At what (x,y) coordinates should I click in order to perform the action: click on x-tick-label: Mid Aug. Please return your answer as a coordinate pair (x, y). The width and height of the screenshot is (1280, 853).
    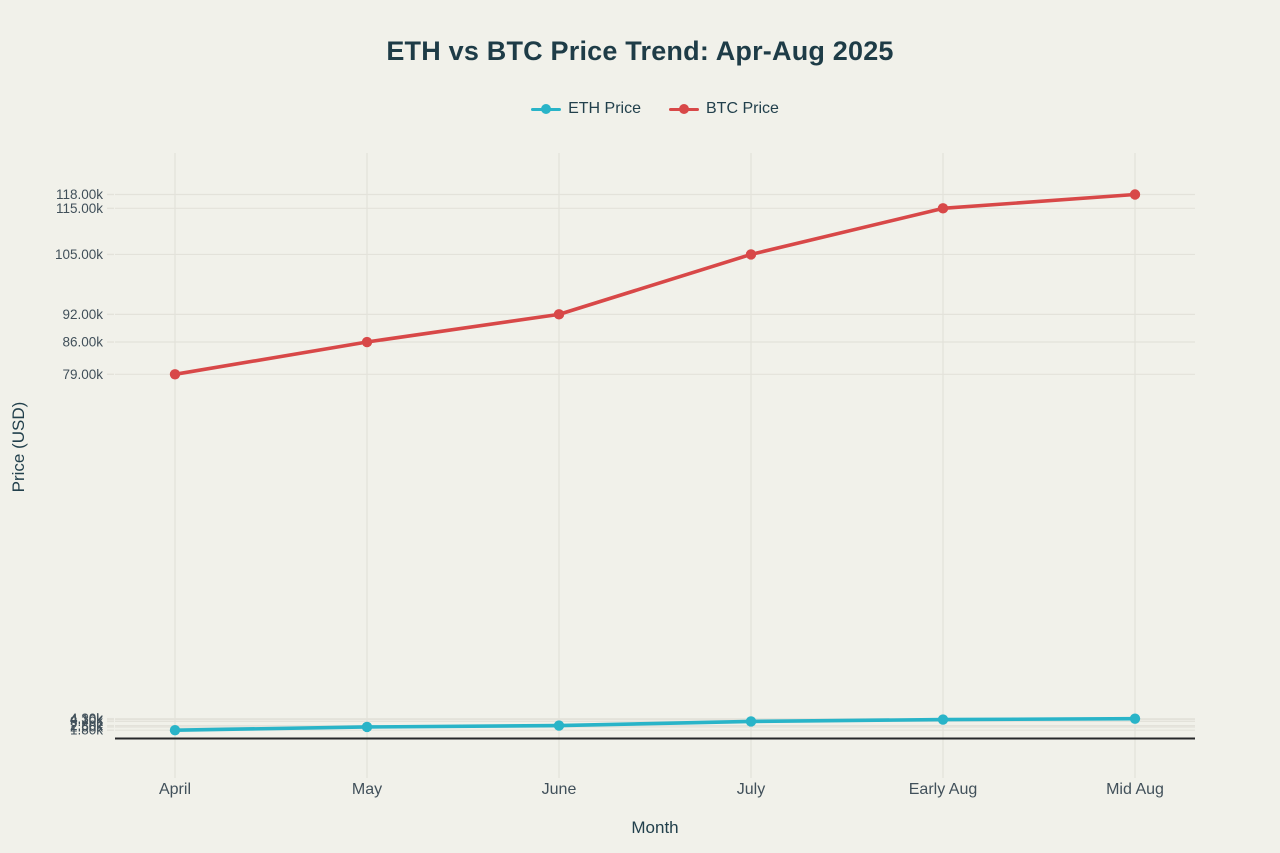
    Looking at the image, I should click on (1135, 789).